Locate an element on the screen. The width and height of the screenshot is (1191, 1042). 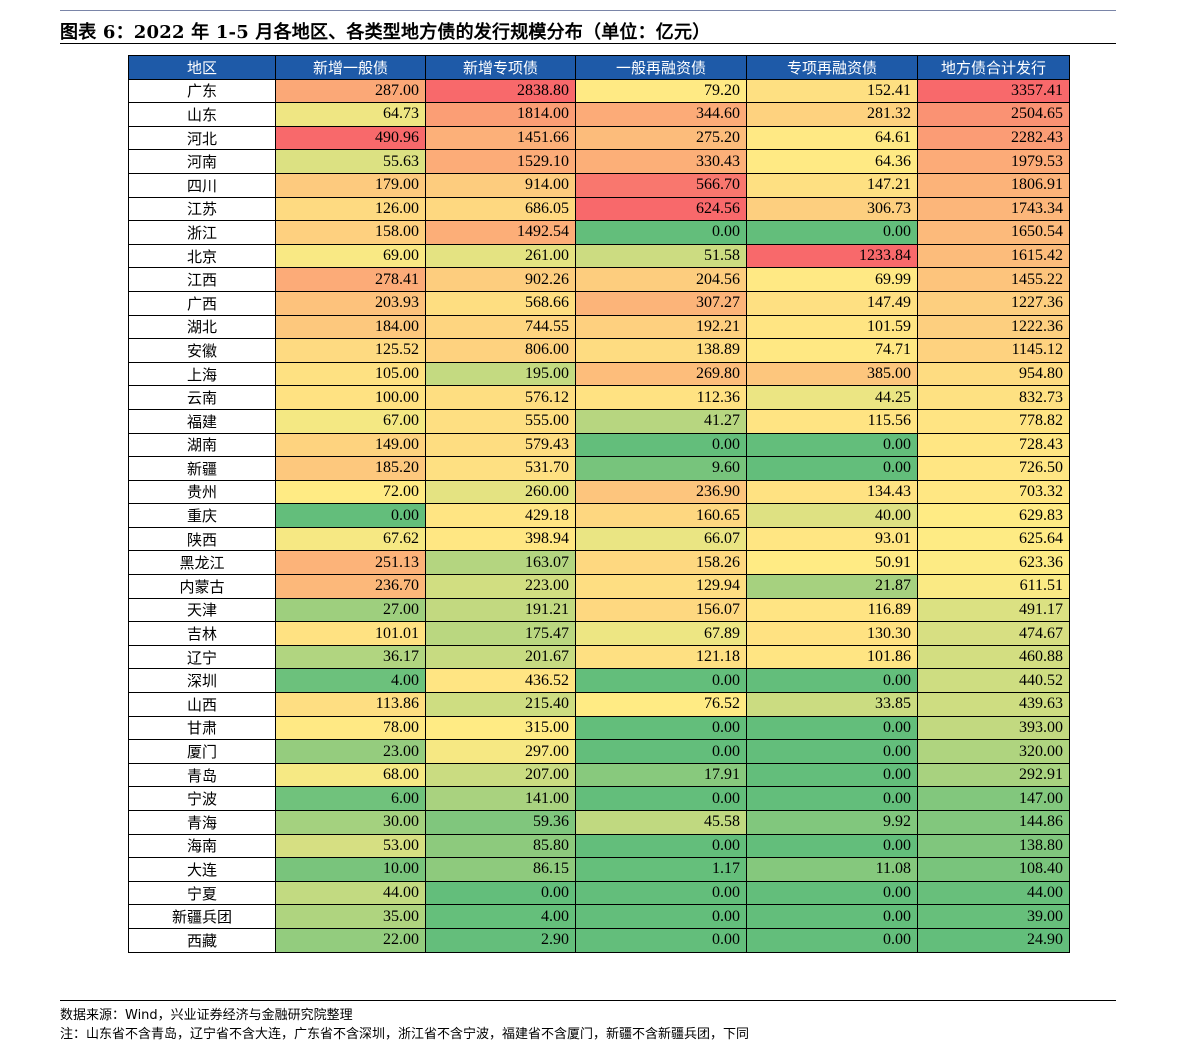
value-cell: 320.00 is located at coordinates (993, 751).